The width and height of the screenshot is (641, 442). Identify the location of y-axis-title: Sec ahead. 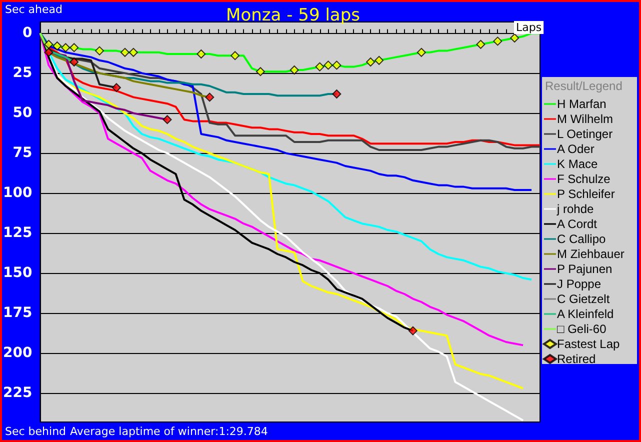
(33, 9).